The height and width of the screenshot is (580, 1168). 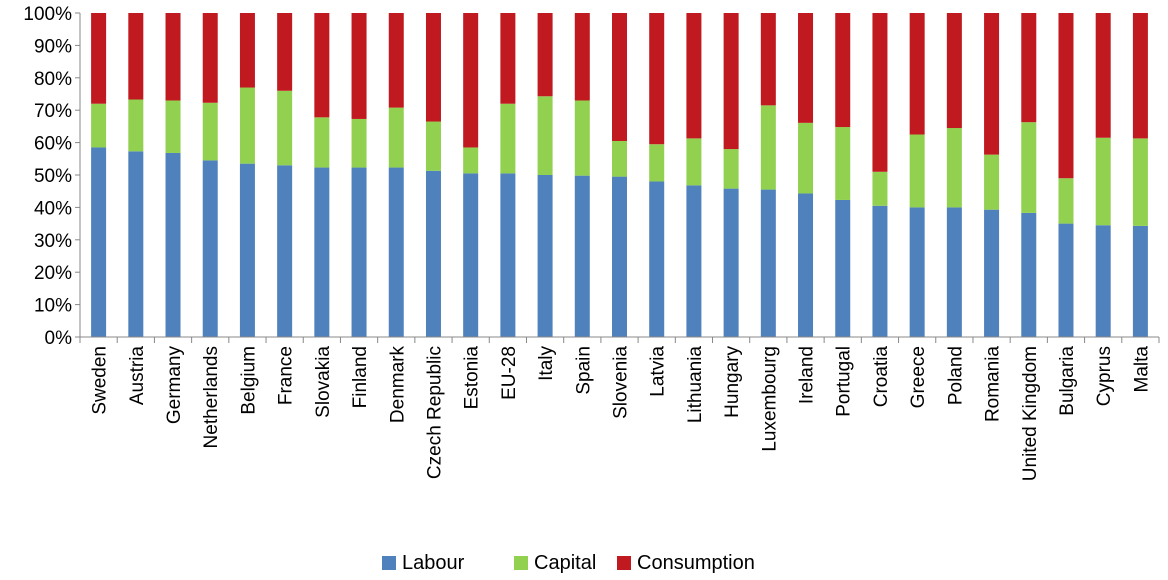 I want to click on legend-label-consumption: Consumption, so click(x=696, y=563).